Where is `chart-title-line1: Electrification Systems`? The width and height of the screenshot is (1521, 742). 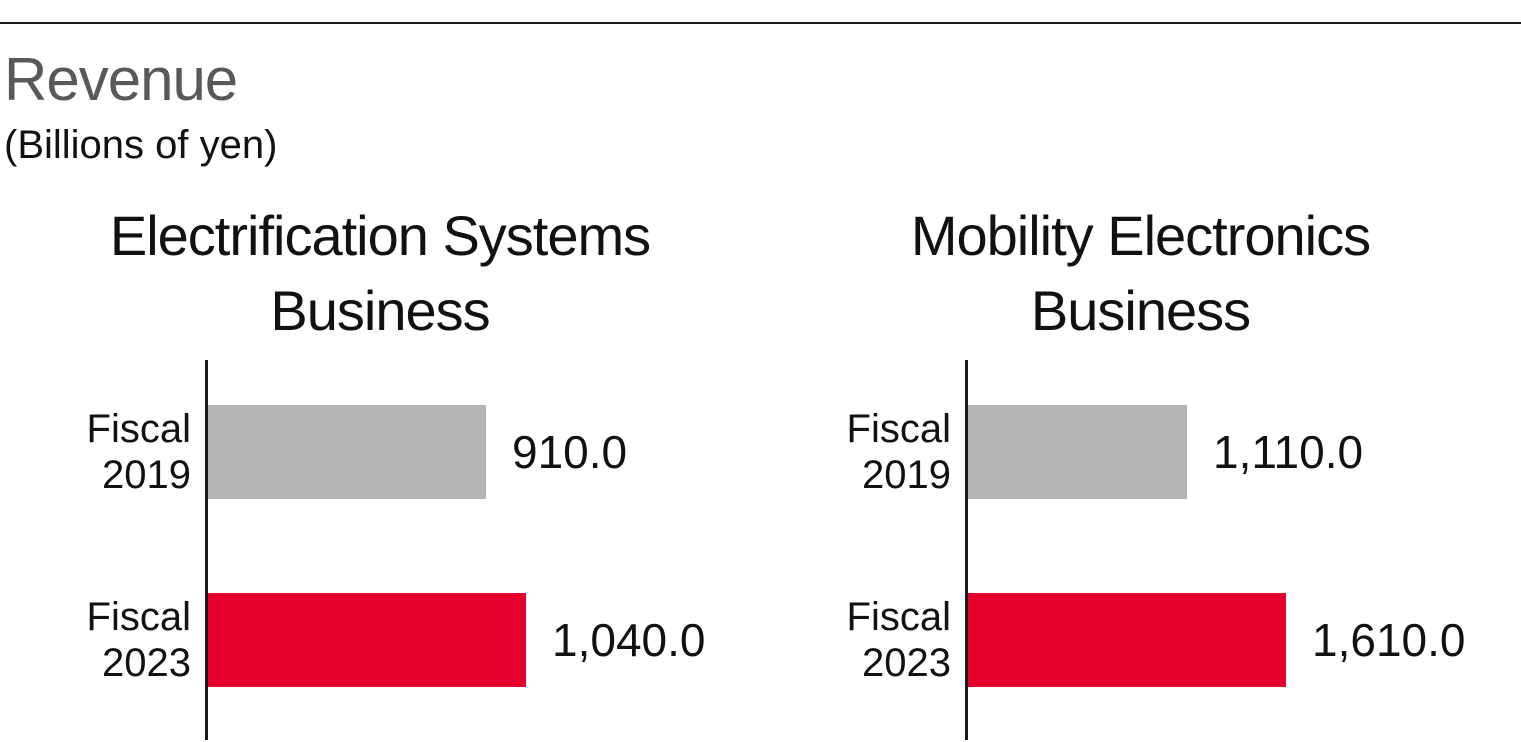 chart-title-line1: Electrification Systems is located at coordinates (380, 235).